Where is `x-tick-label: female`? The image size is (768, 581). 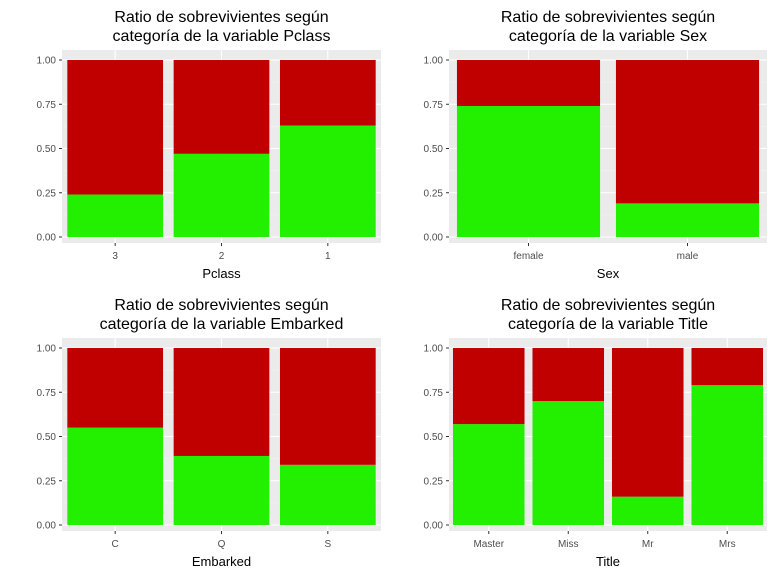
x-tick-label: female is located at coordinates (528, 256).